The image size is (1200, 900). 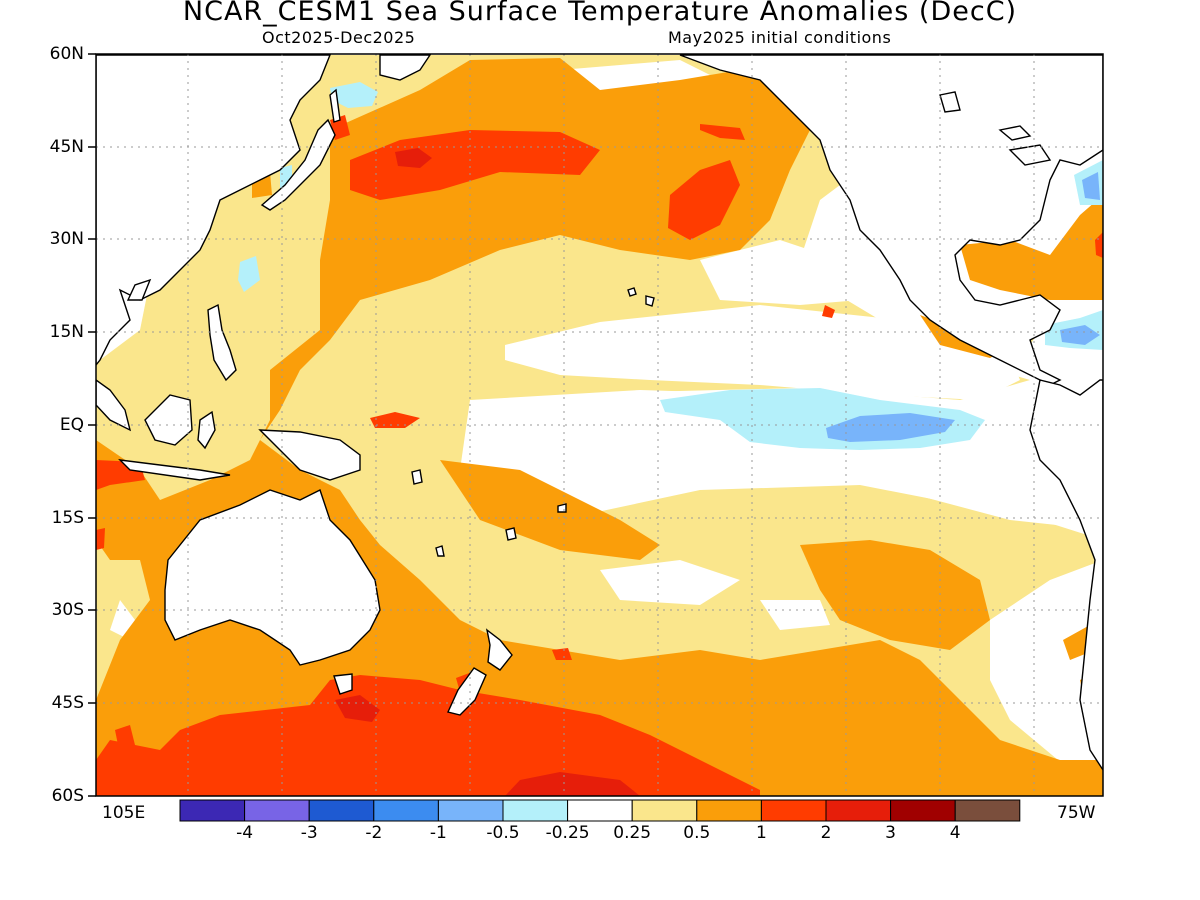 I want to click on initial-conditions: May2025 initial conditions, so click(x=780, y=37).